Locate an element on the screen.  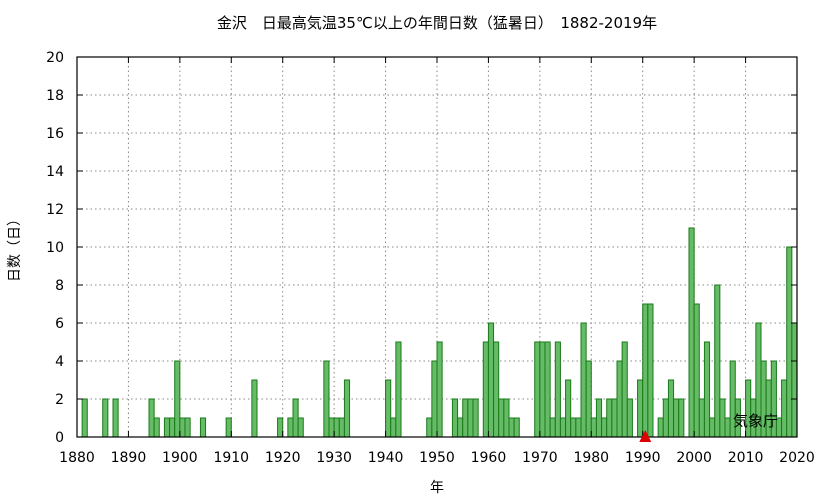
y-tick-label: 2 is located at coordinates (59, 400).